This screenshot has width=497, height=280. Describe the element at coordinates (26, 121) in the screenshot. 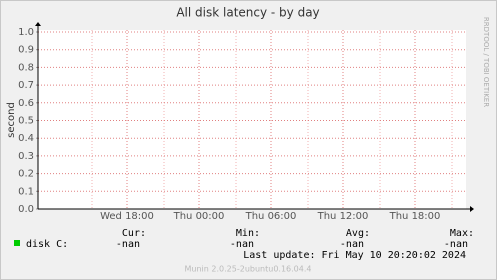

I see `y-tick-label: 0.5` at that location.